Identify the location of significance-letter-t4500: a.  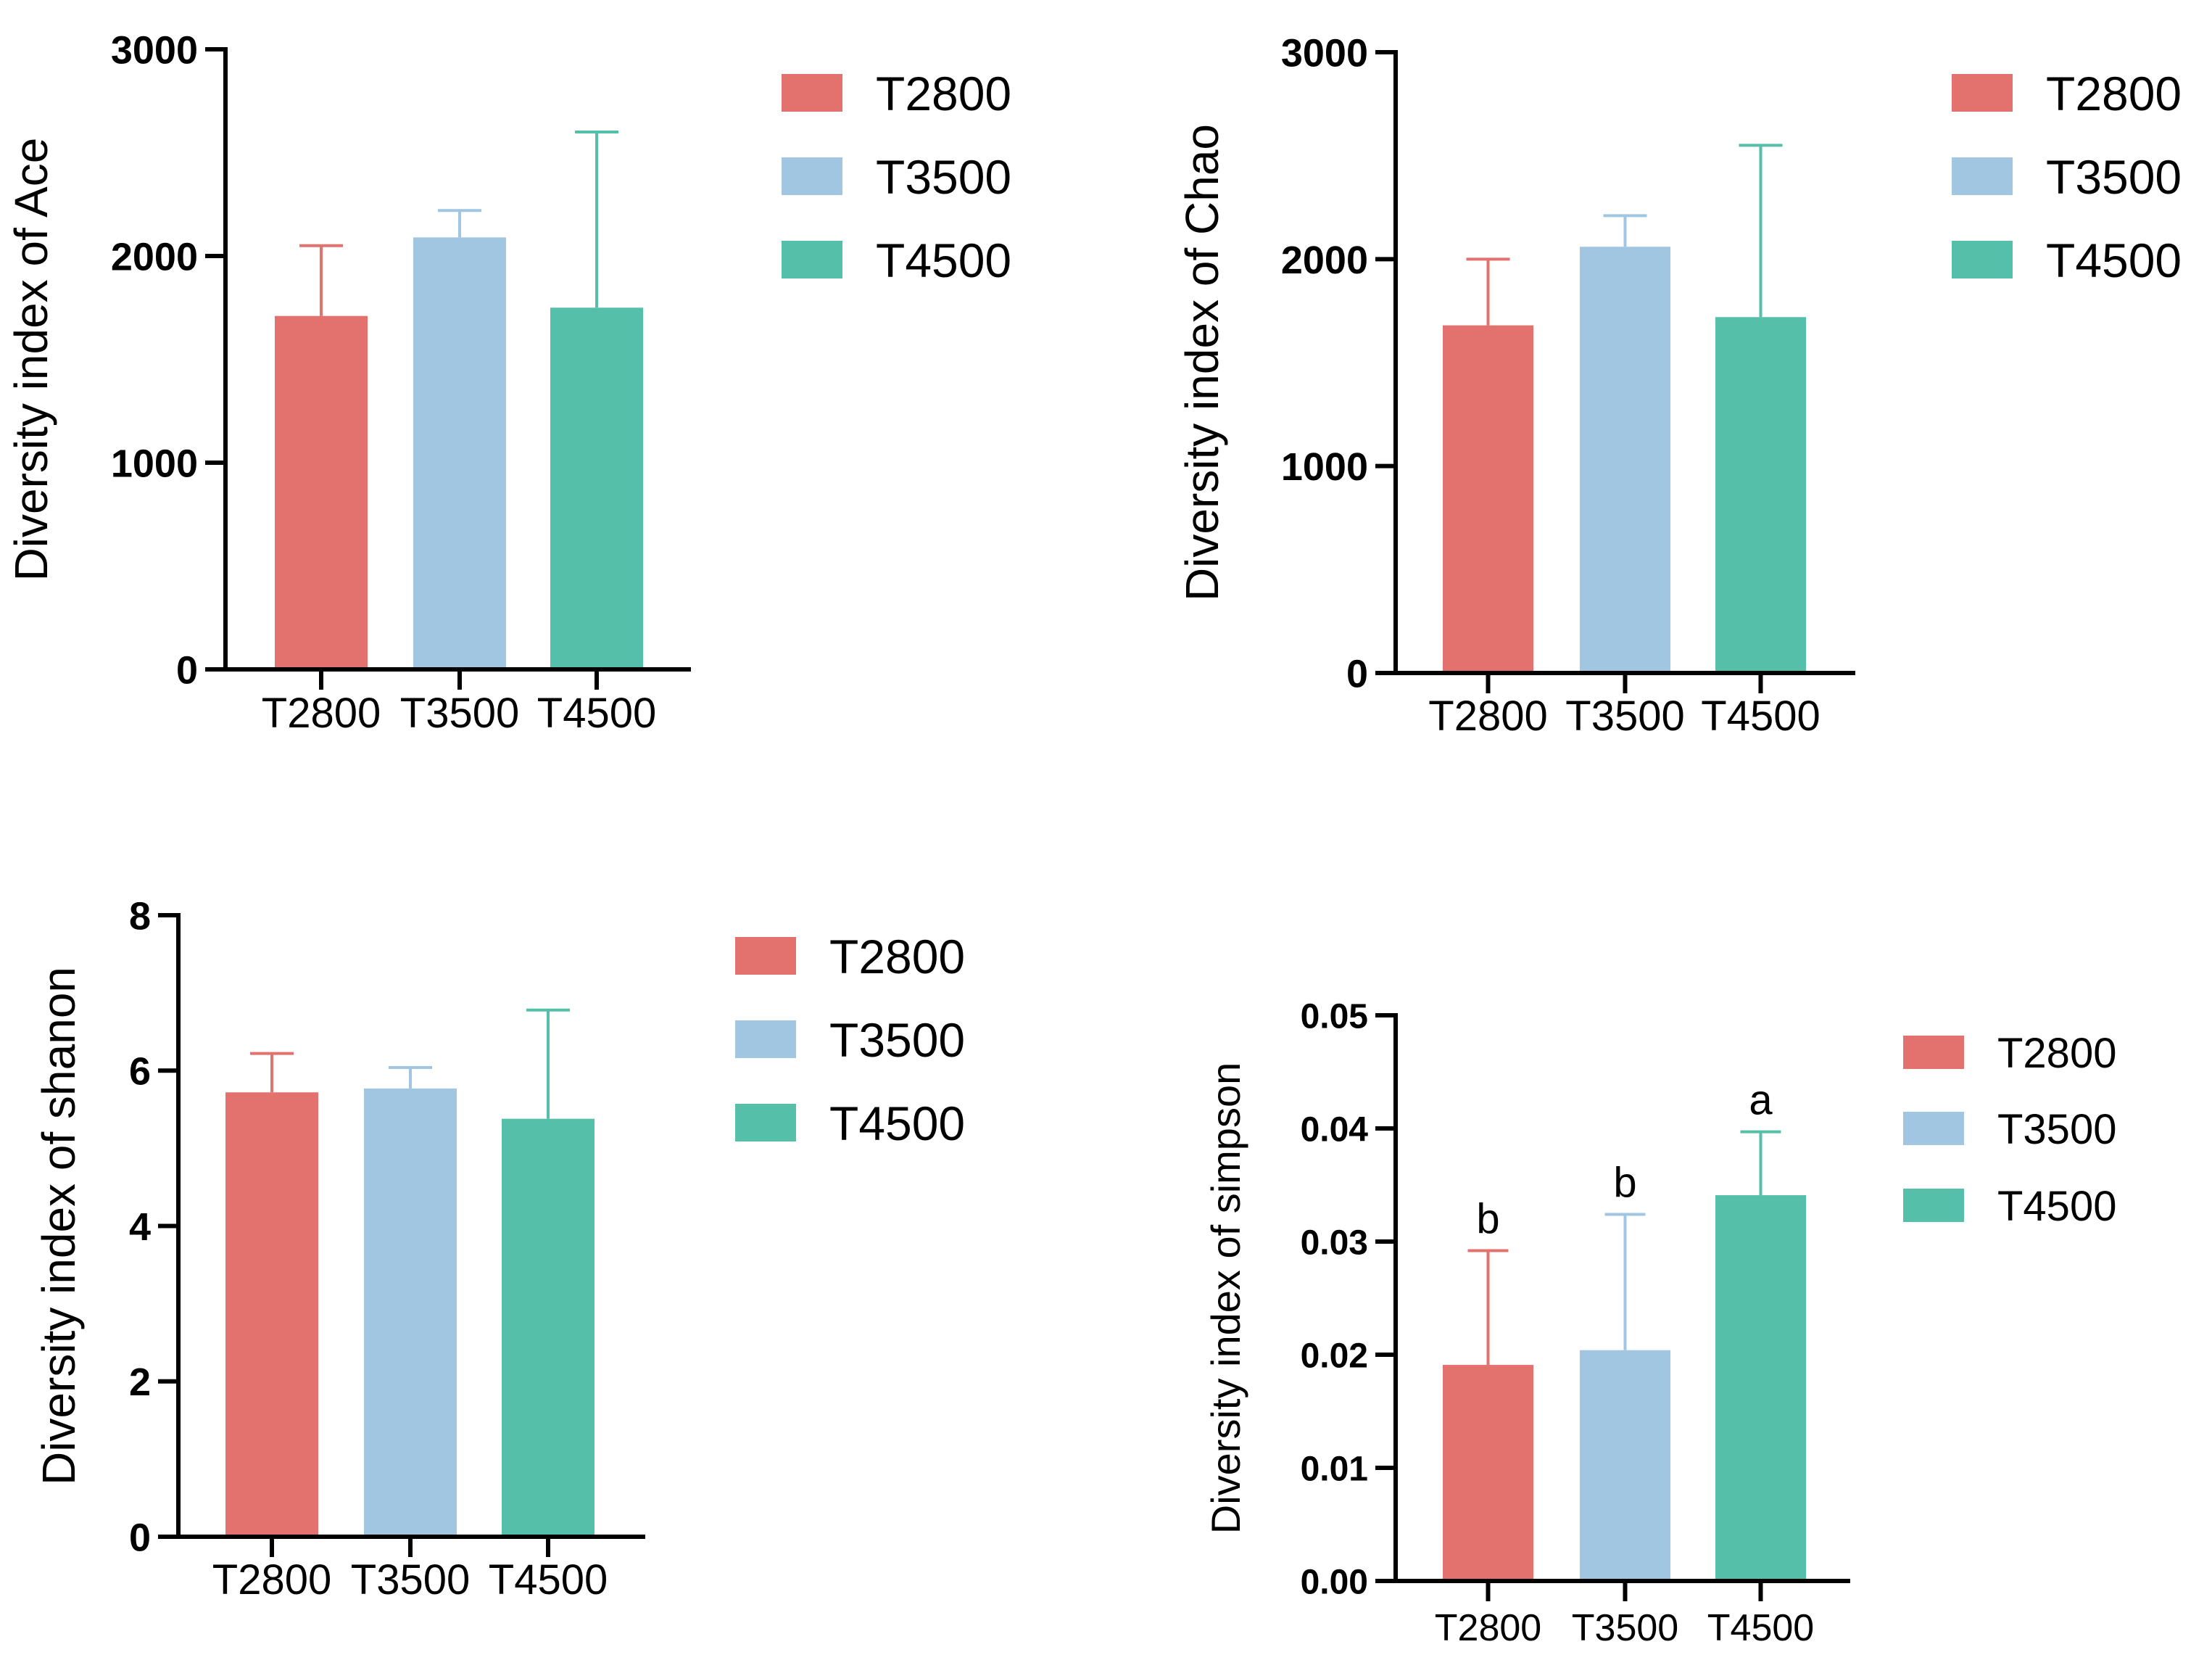
(1761, 1100).